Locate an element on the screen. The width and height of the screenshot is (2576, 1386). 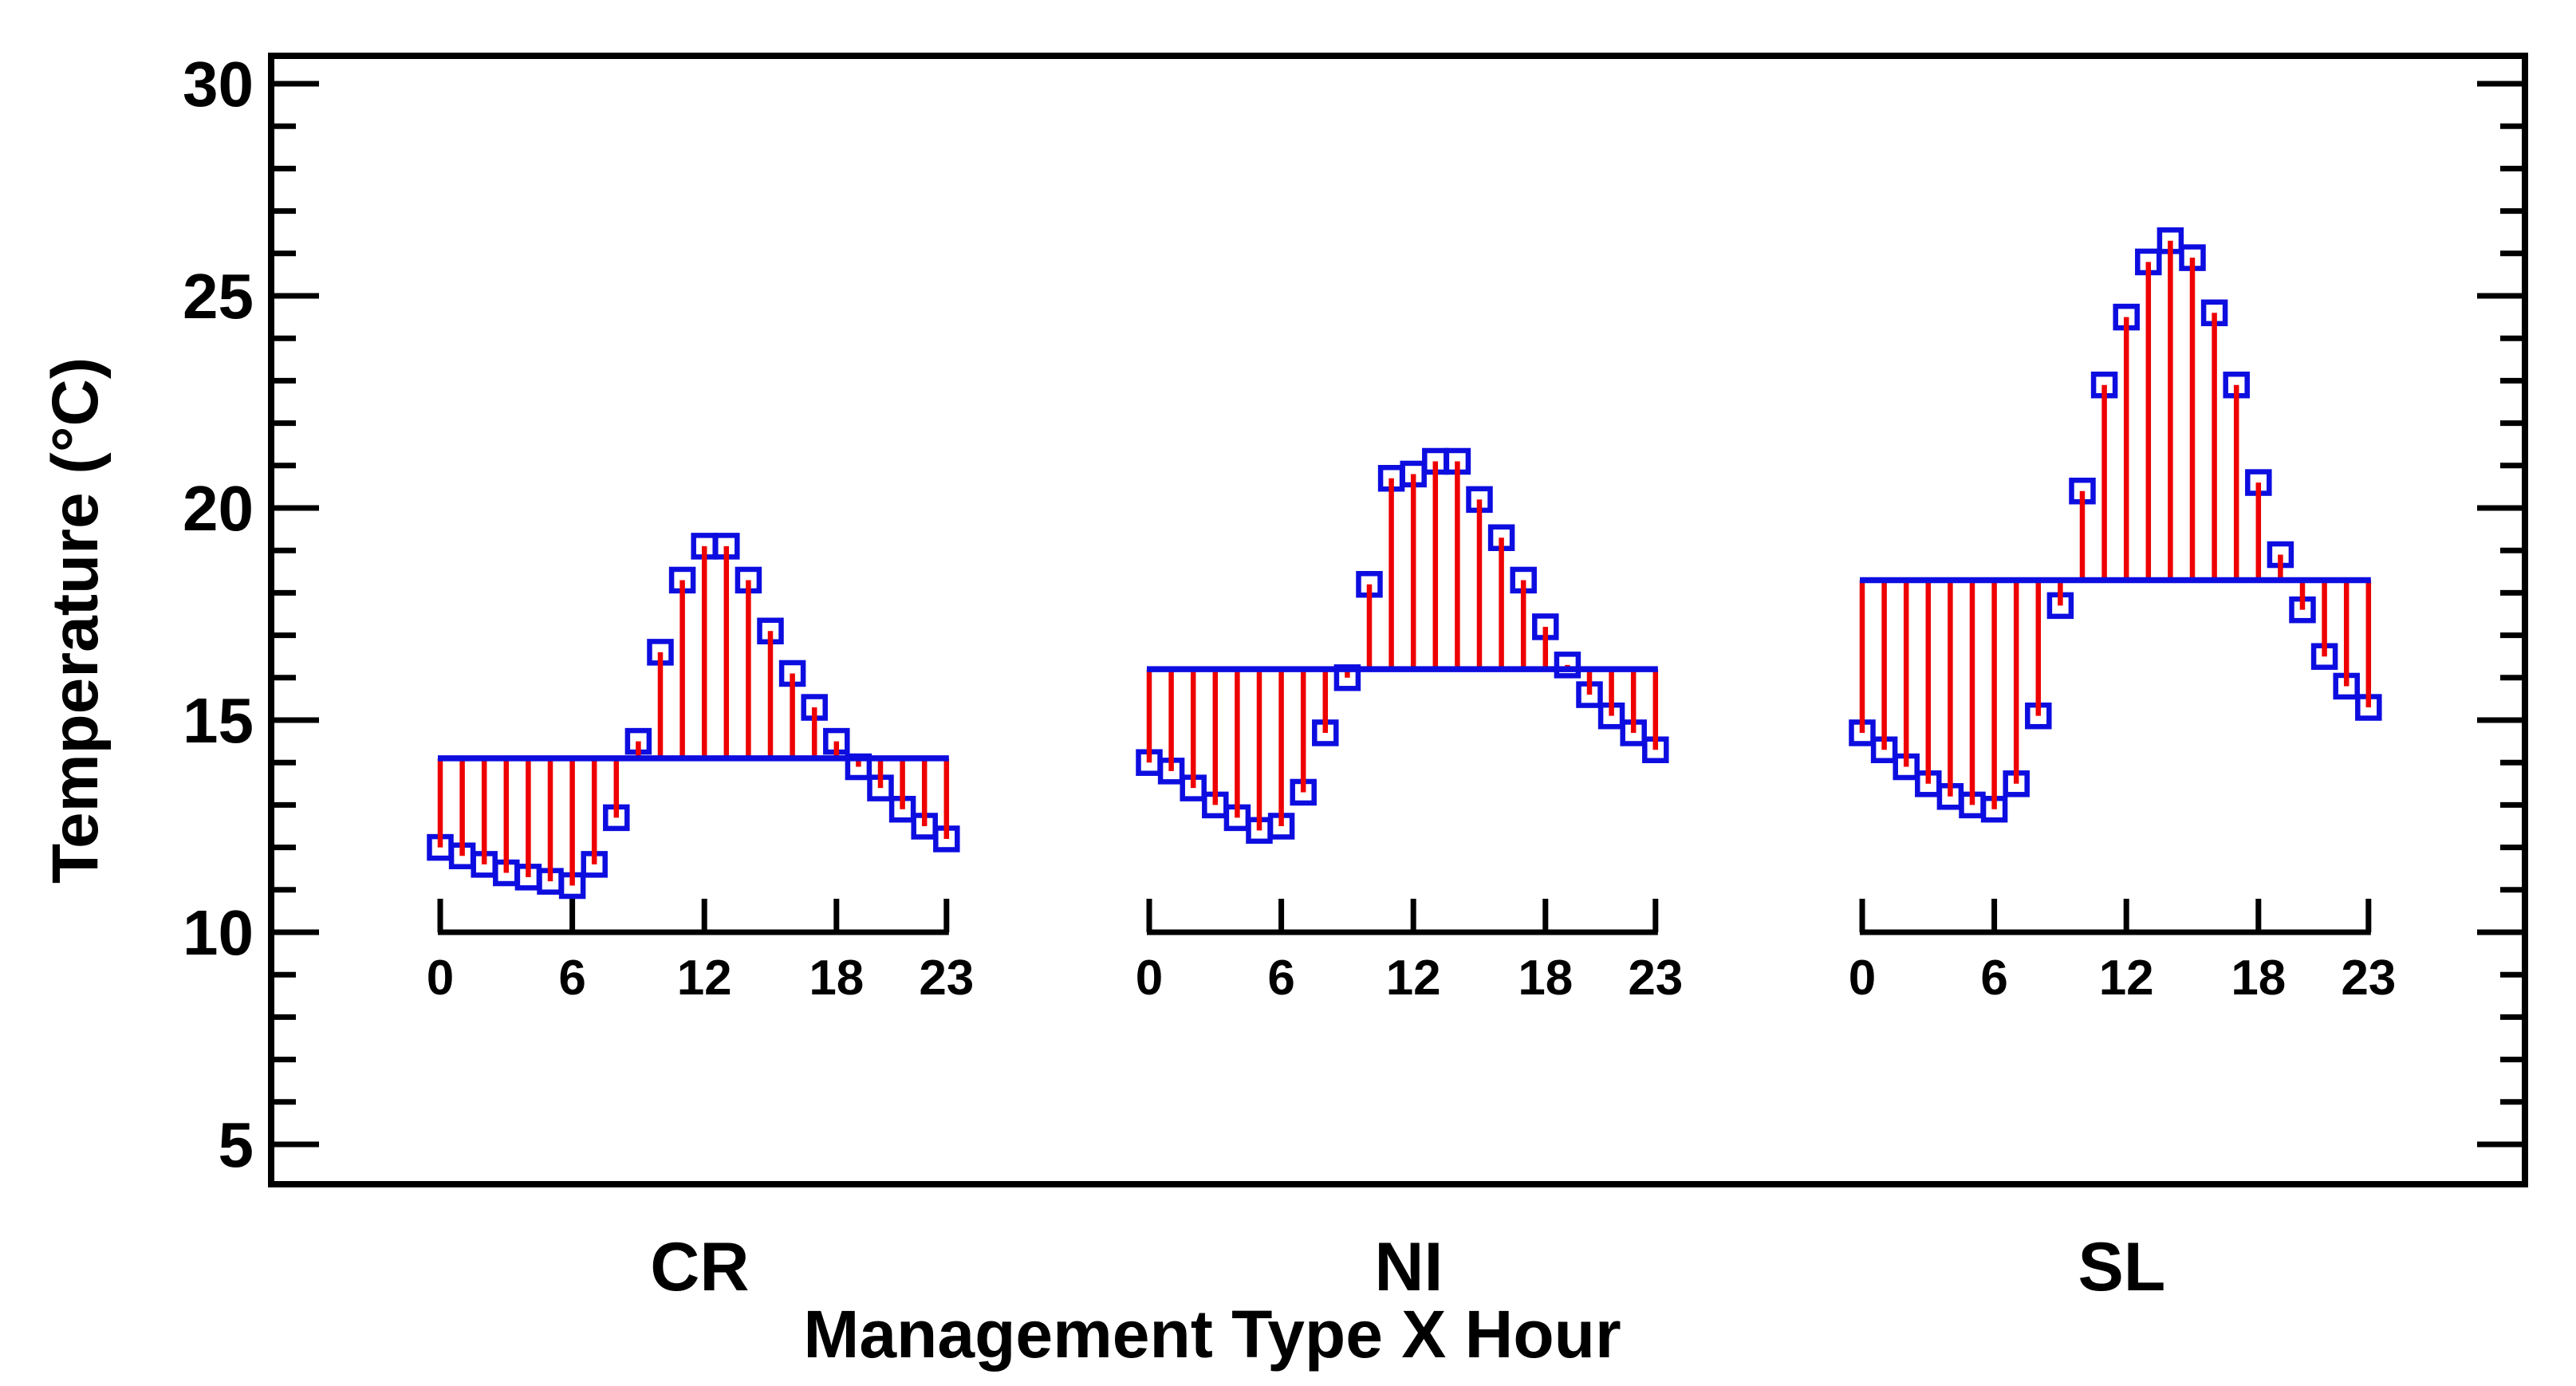
group-label: SL is located at coordinates (2121, 1267).